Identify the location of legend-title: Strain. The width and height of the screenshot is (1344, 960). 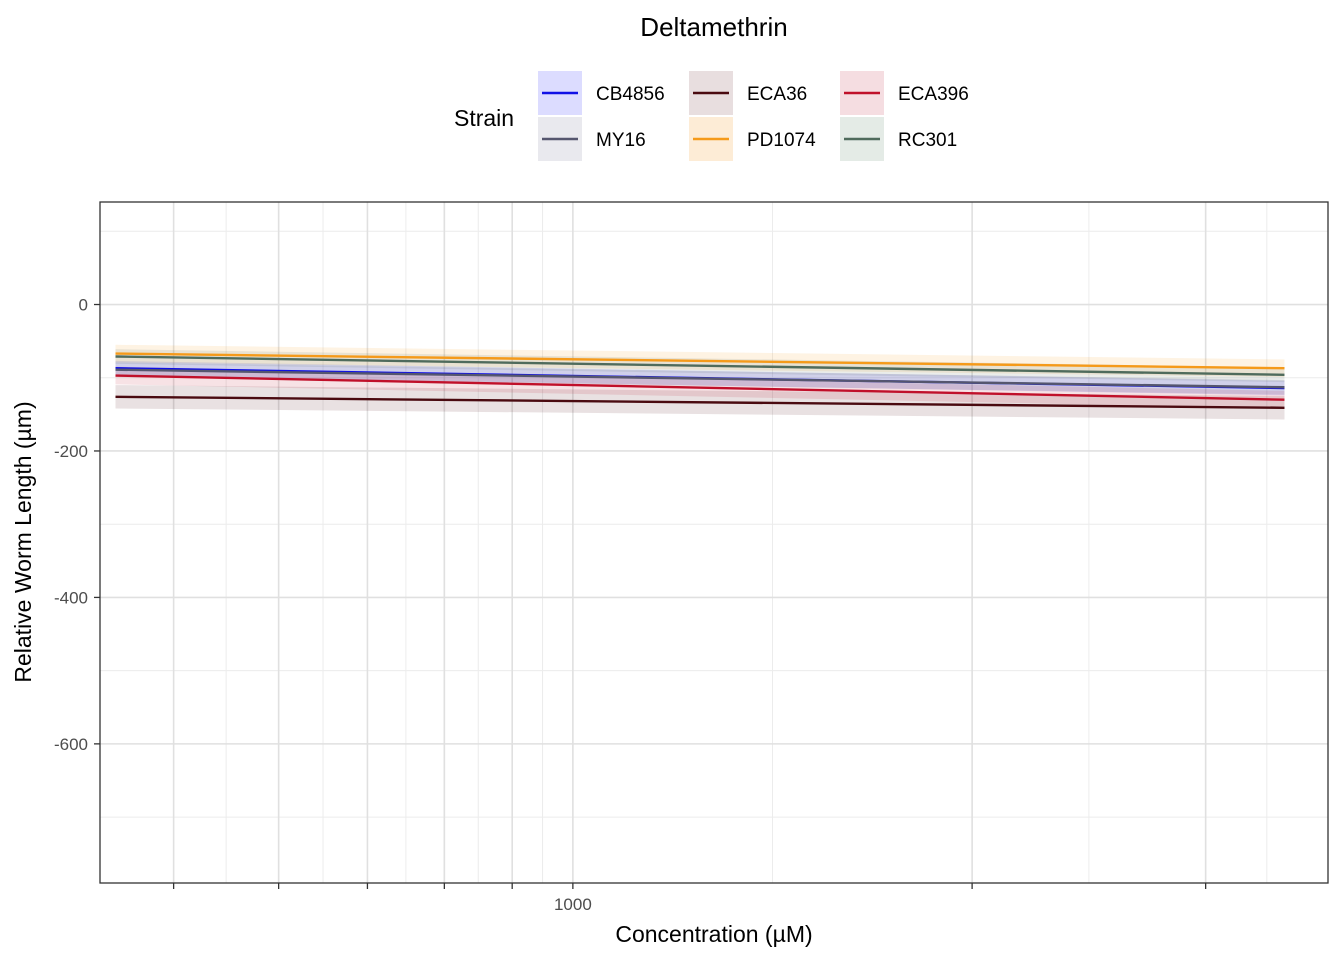
(484, 118).